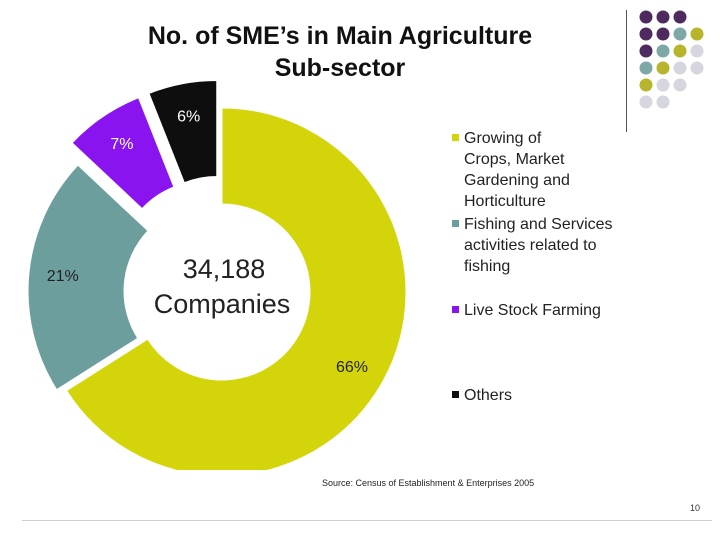 The width and height of the screenshot is (720, 540). I want to click on legend-label-line: Live Stock Farming, so click(532, 310).